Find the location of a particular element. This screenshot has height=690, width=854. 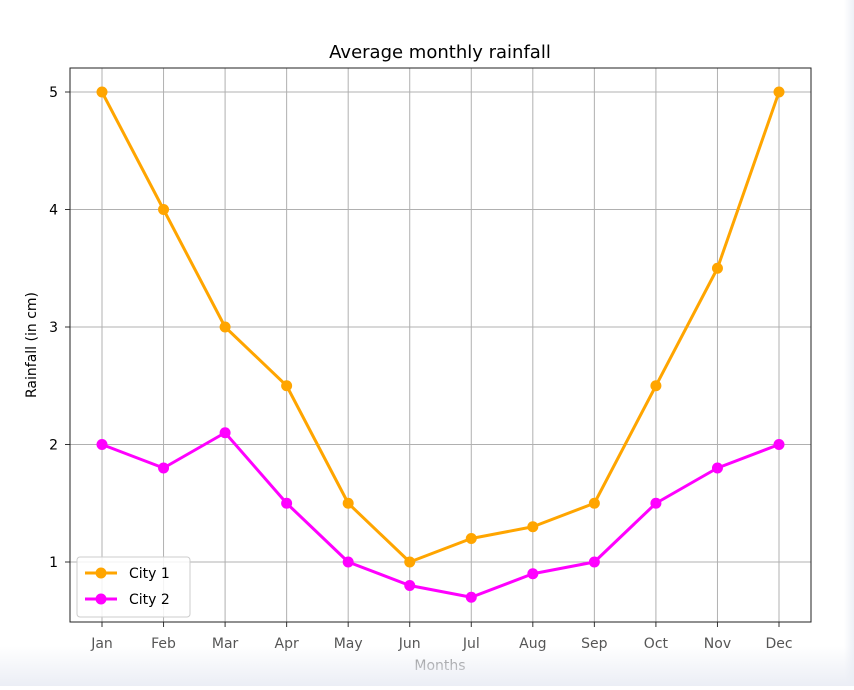

legend: City 1 City 2 is located at coordinates (133, 587).